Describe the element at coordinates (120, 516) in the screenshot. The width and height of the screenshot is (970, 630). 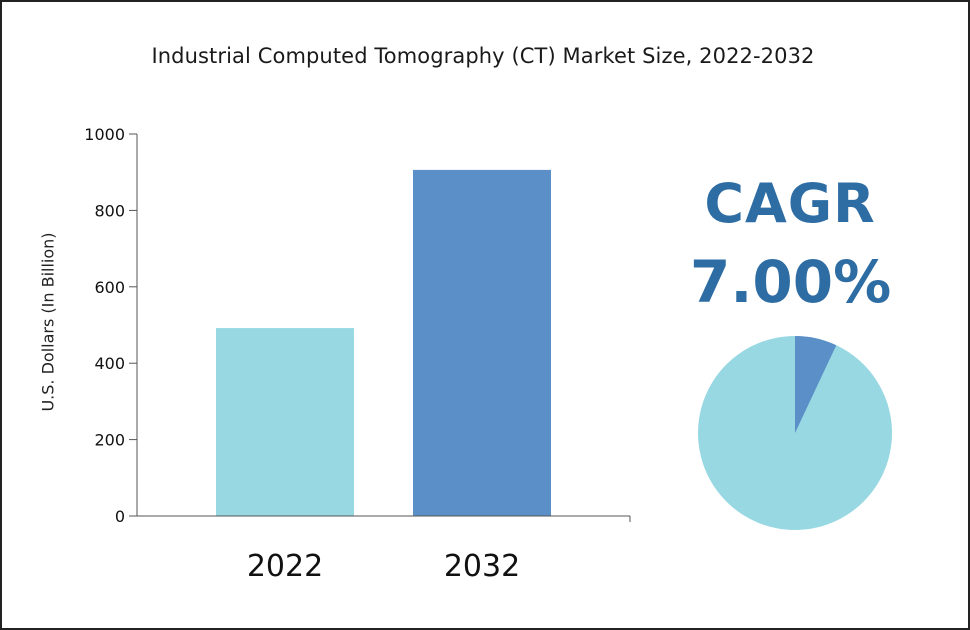
I see `y-tick-label-0: 0` at that location.